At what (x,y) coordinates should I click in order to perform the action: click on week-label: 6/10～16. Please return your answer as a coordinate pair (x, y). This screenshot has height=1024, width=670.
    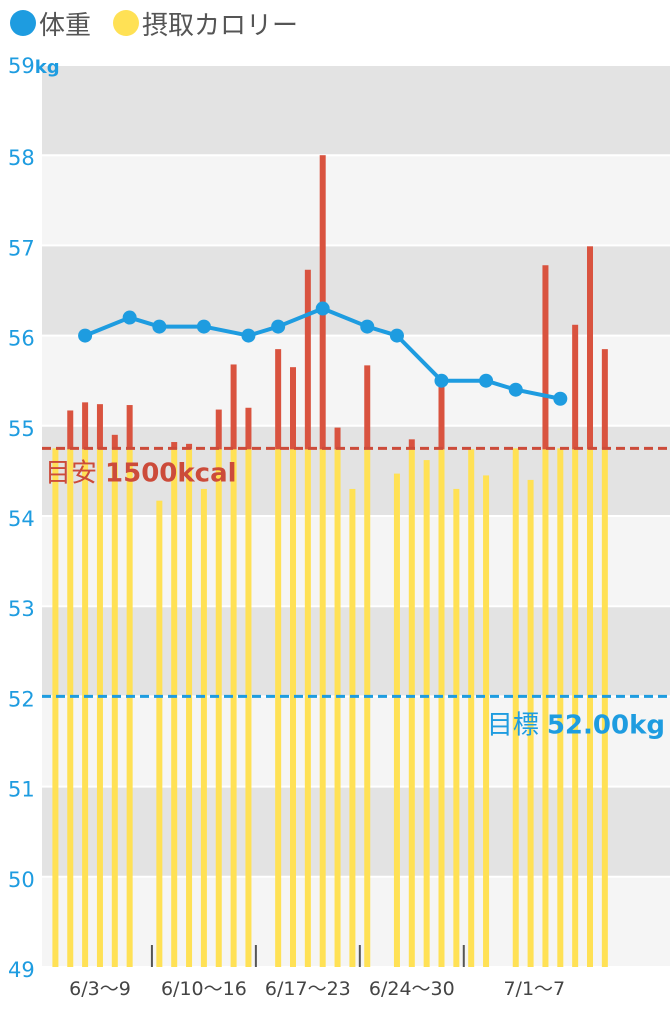
    Looking at the image, I should click on (204, 989).